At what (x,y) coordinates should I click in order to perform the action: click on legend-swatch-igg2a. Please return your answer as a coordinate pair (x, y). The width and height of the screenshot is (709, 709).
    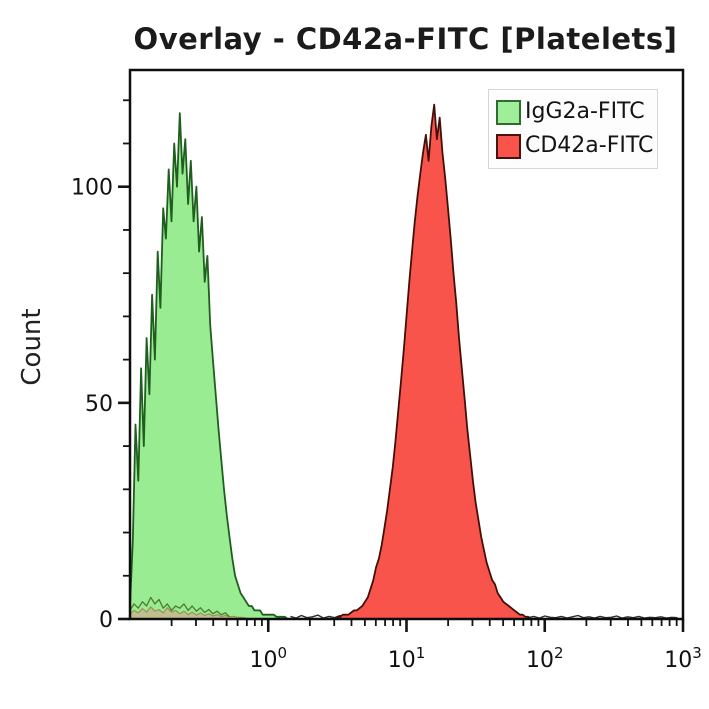
    Looking at the image, I should click on (508, 112).